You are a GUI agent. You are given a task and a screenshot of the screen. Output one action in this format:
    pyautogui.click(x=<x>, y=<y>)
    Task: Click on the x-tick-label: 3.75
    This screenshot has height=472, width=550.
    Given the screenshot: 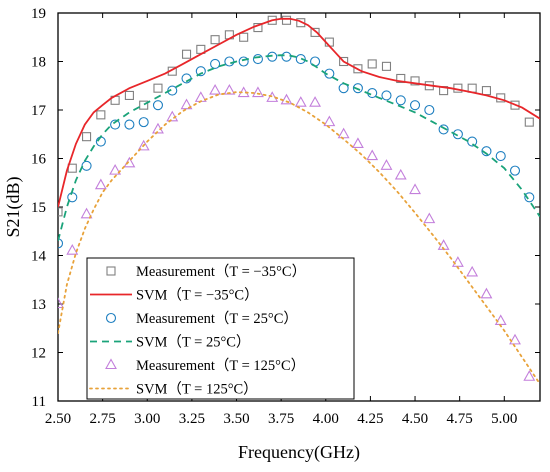 What is the action you would take?
    pyautogui.click(x=281, y=419)
    